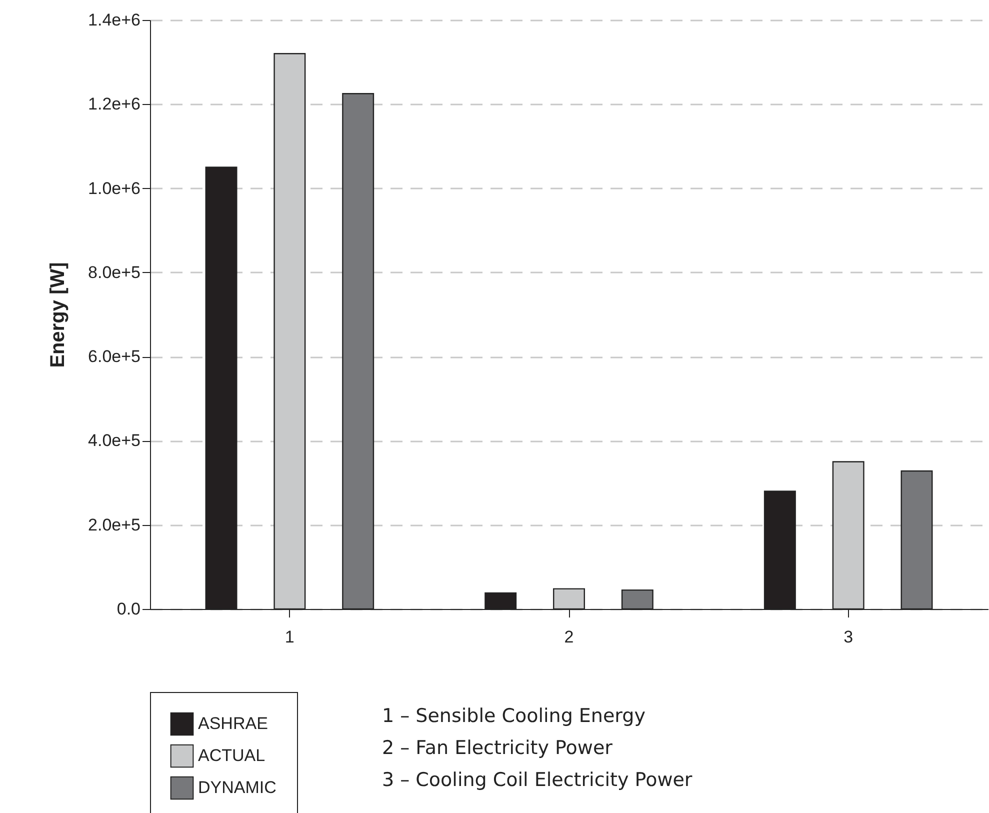 This screenshot has width=989, height=813. I want to click on legend-label: ASHRAE, so click(233, 723).